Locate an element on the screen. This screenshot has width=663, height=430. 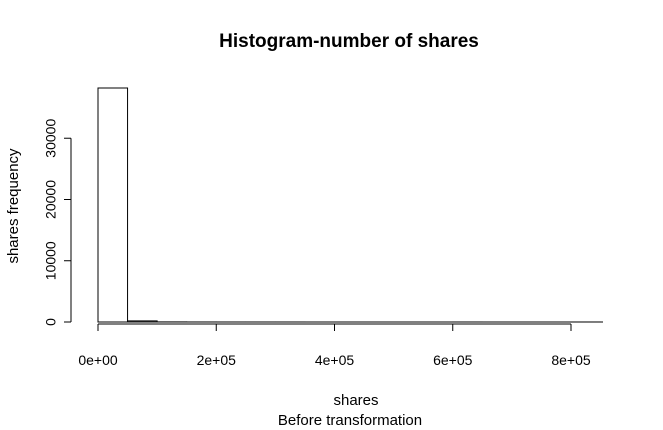
x-tick-label-1: 2e+05 is located at coordinates (217, 360).